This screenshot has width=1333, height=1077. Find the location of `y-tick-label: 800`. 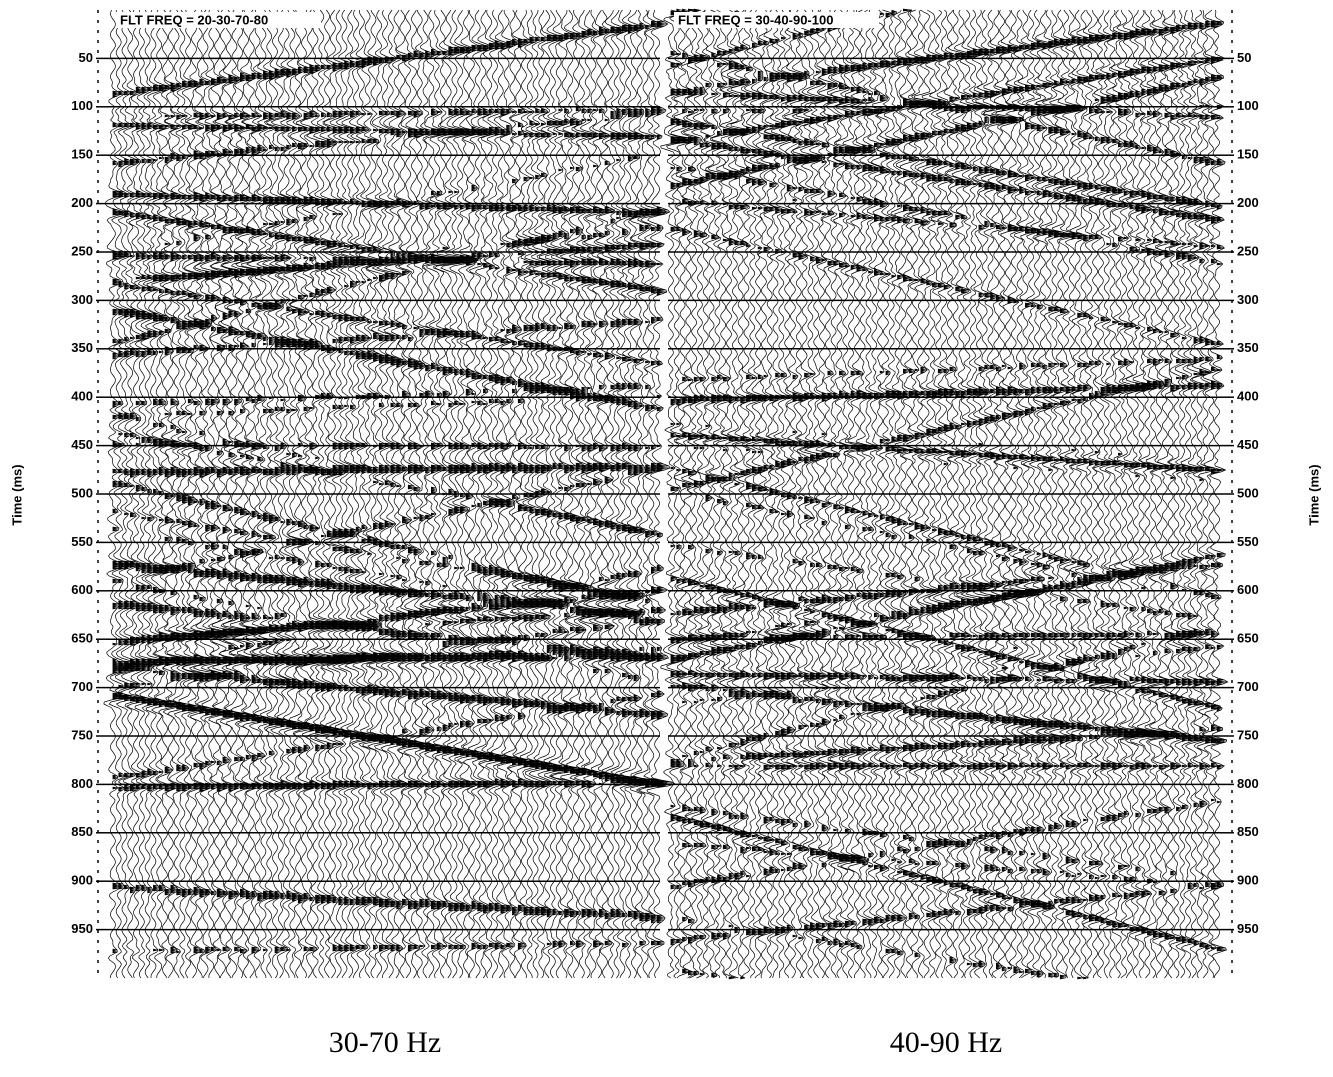

y-tick-label: 800 is located at coordinates (82, 783).